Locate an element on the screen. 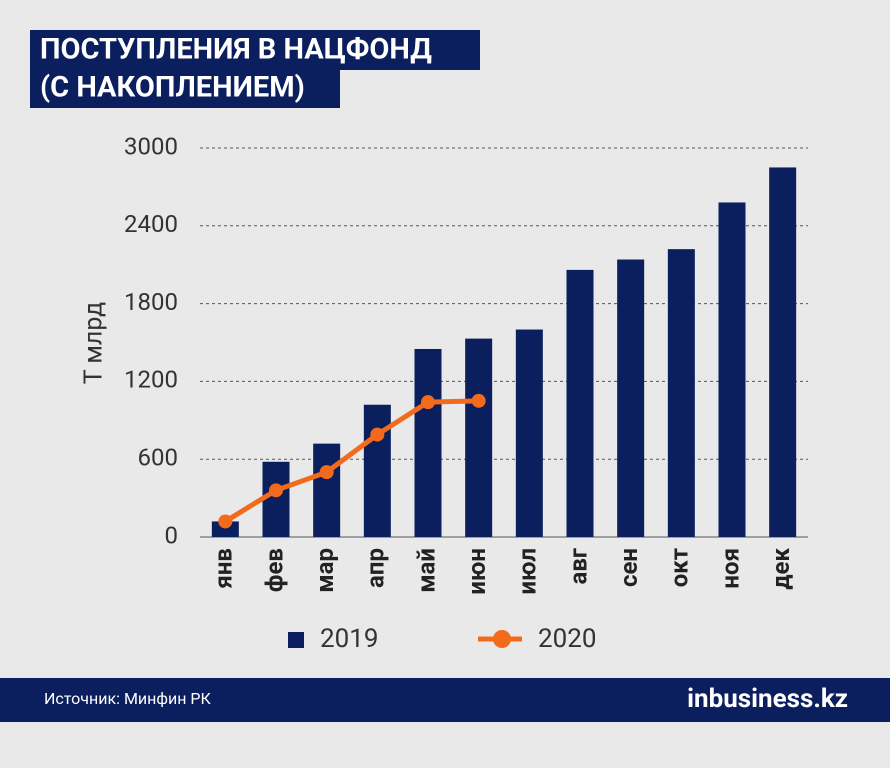 This screenshot has width=890, height=768. title-box is located at coordinates (255, 50).